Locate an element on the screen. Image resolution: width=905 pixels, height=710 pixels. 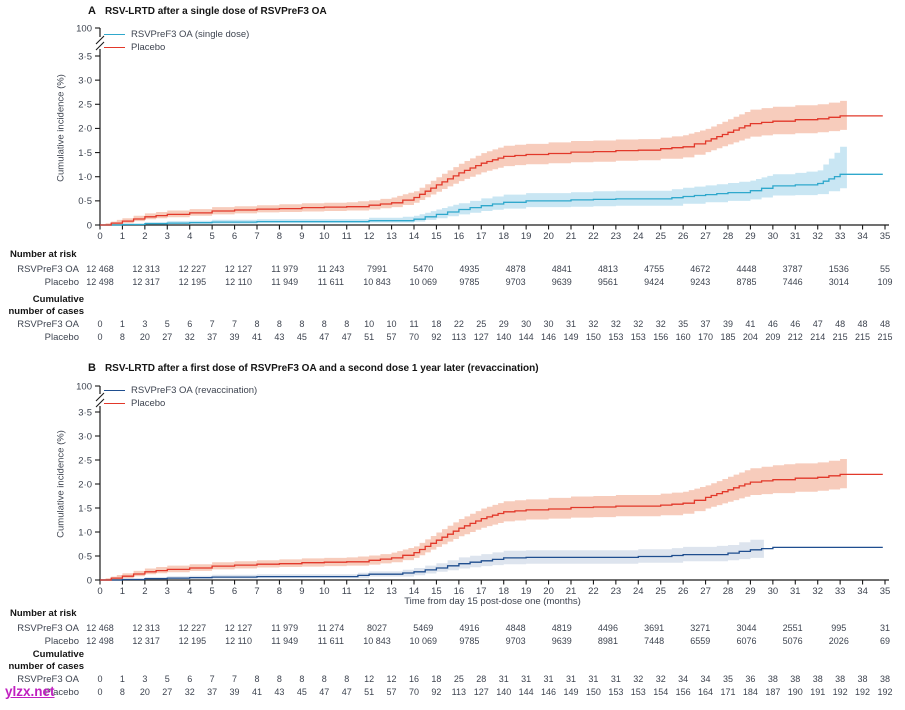
cases-value: 204 is located at coordinates (750, 337).